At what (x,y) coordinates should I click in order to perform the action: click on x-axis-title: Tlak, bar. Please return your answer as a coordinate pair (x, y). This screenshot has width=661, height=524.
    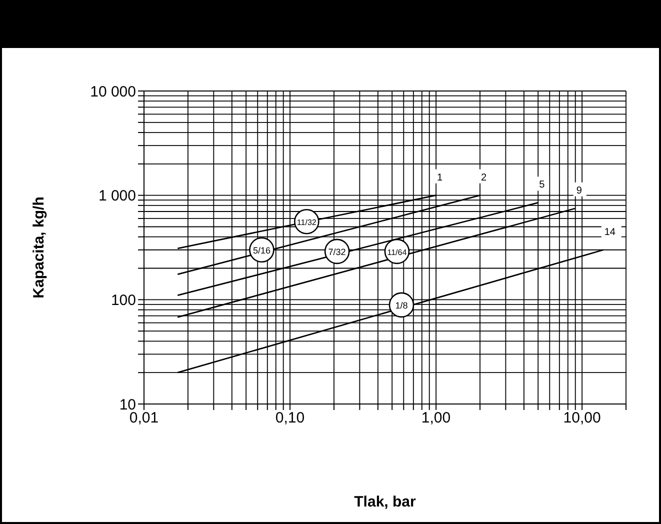
    Looking at the image, I should click on (385, 502).